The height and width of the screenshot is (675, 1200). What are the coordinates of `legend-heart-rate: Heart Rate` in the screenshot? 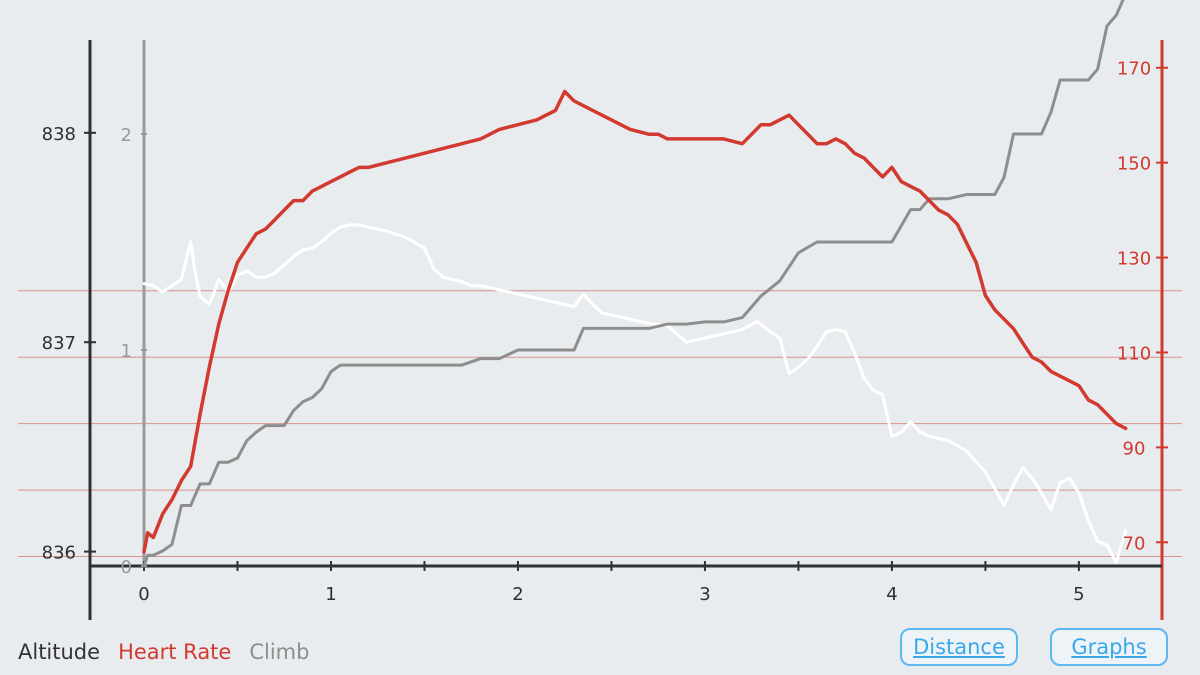 It's located at (175, 652).